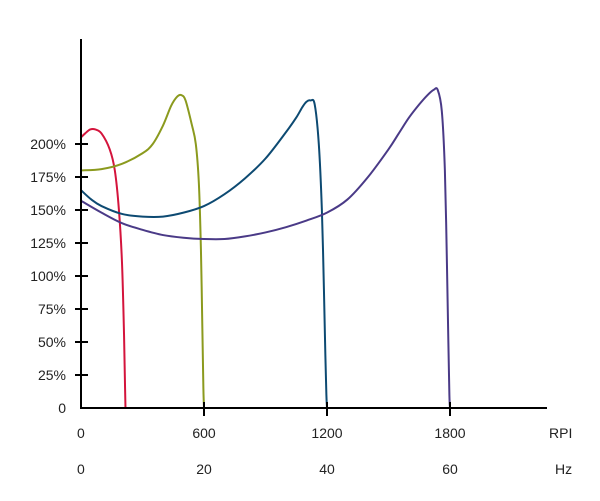  I want to click on y-tick-label: 50%, so click(52, 342).